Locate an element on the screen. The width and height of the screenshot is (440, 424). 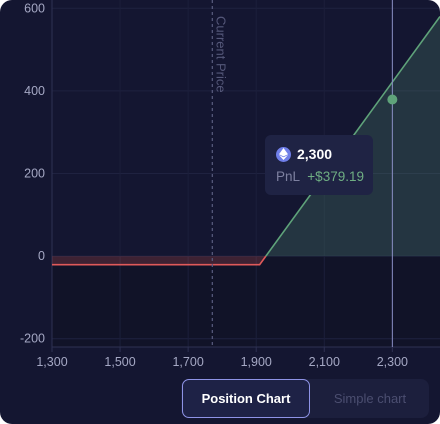
y-tick-label: 600 is located at coordinates (34, 8).